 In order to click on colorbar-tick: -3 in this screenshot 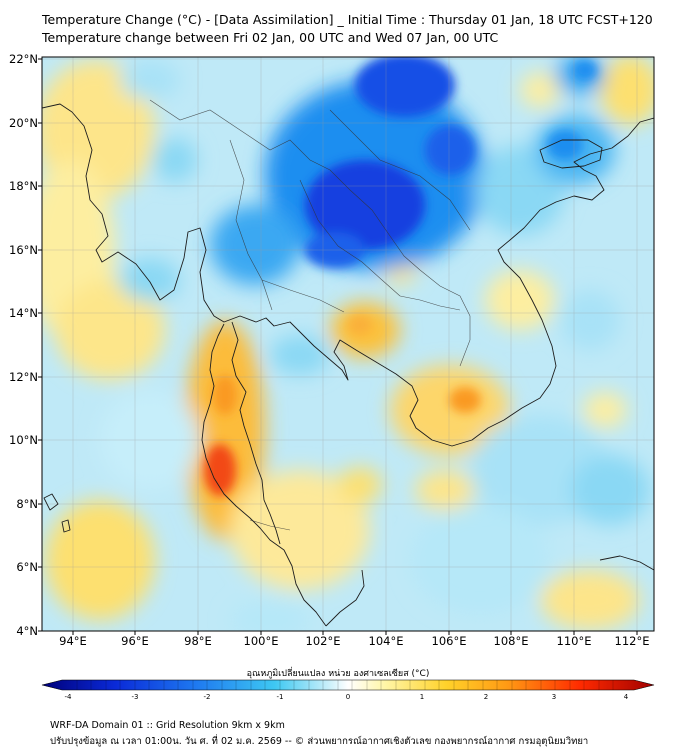, I will do `click(135, 697)`.